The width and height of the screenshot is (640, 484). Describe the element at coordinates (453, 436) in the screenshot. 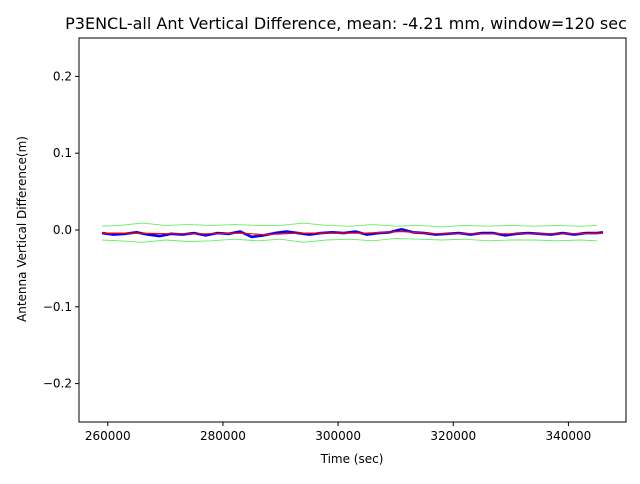

I see `x-tick-label: 320000` at that location.